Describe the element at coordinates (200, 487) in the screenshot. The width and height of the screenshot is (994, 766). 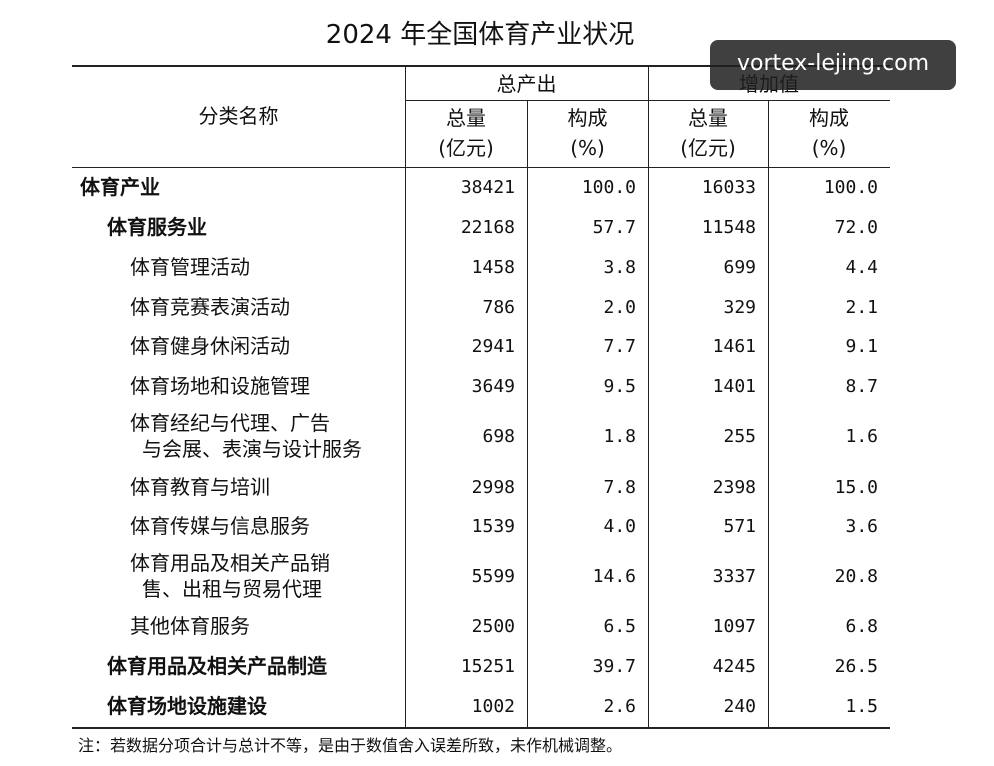
I see `row-label: 体育教育与培训` at that location.